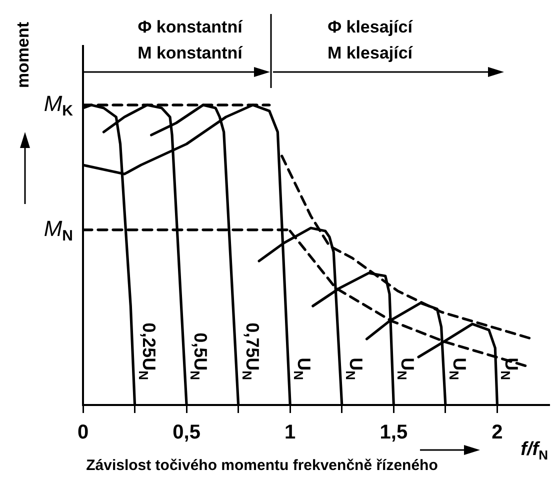 This screenshot has height=477, width=551. What do you see at coordinates (290, 433) in the screenshot?
I see `x-tick-label: 1` at bounding box center [290, 433].